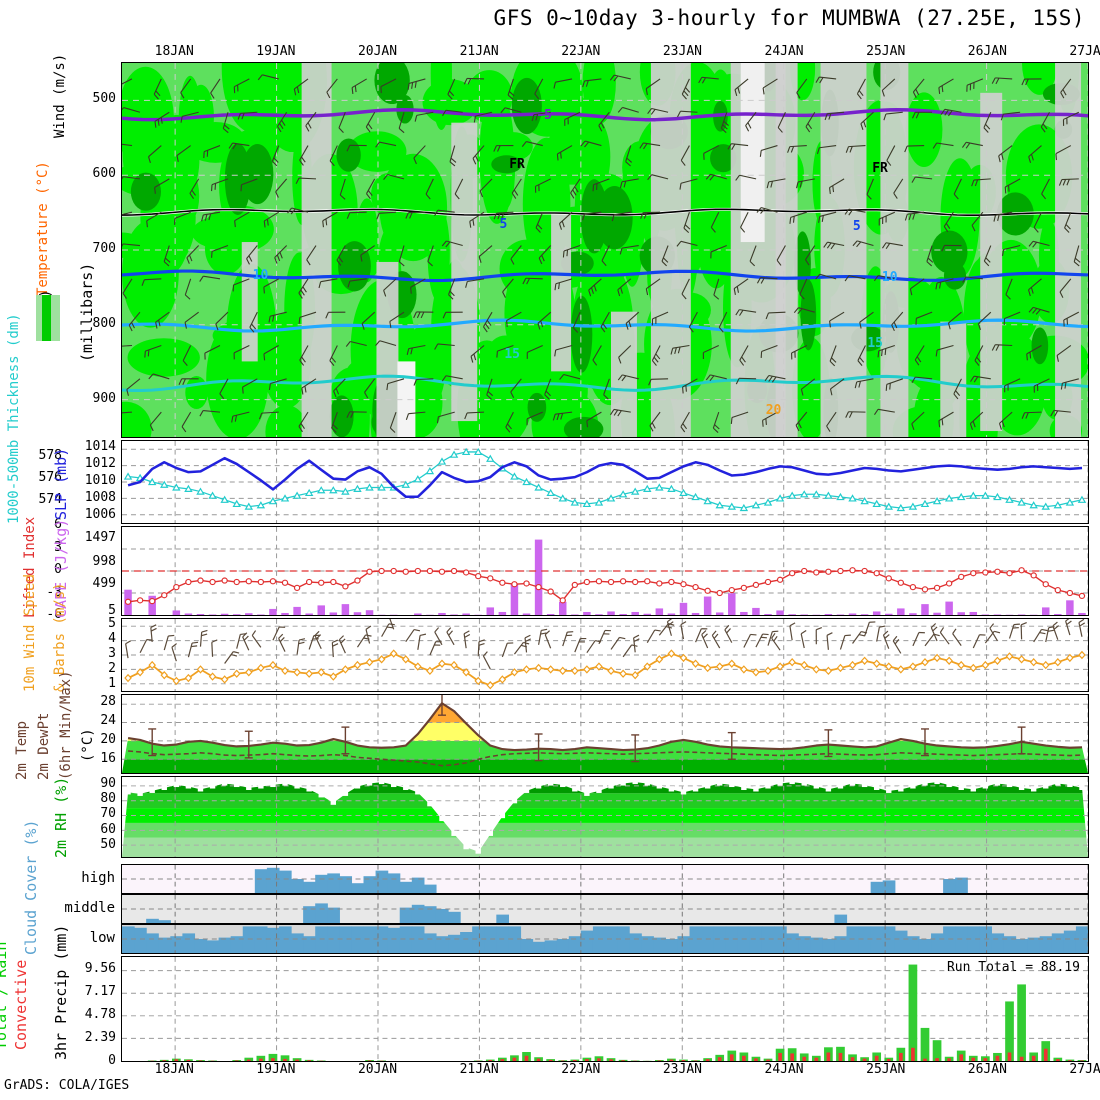  What do you see at coordinates (581, 51) in the screenshot?
I see `date-tick-label: 22JAN` at bounding box center [581, 51].